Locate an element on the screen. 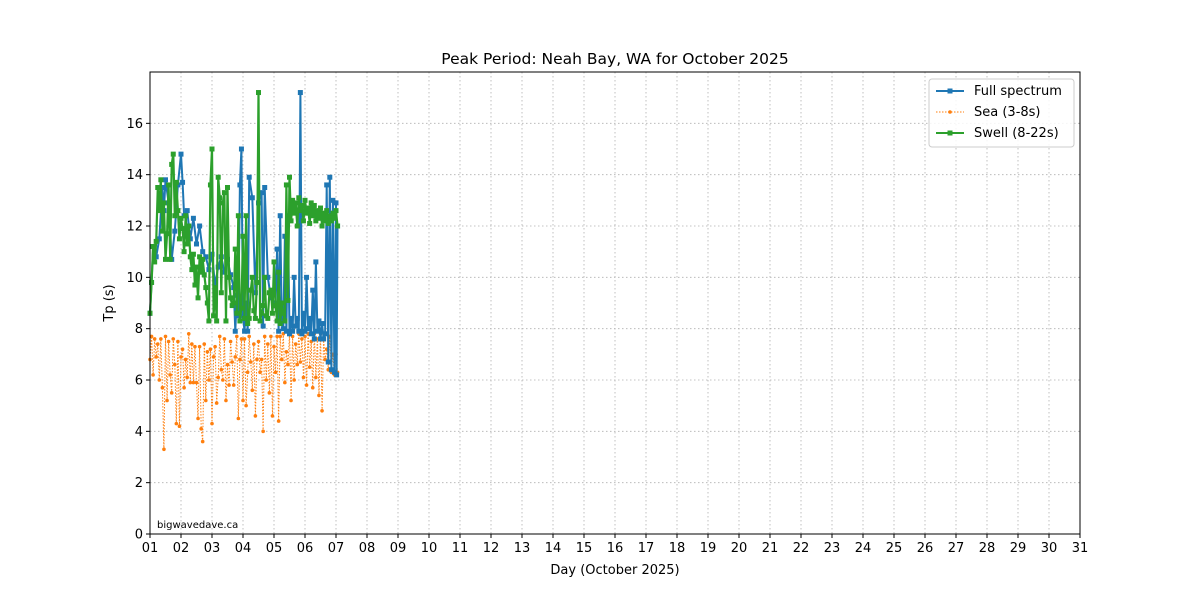 The height and width of the screenshot is (600, 1200). legend-box is located at coordinates (1001, 113).